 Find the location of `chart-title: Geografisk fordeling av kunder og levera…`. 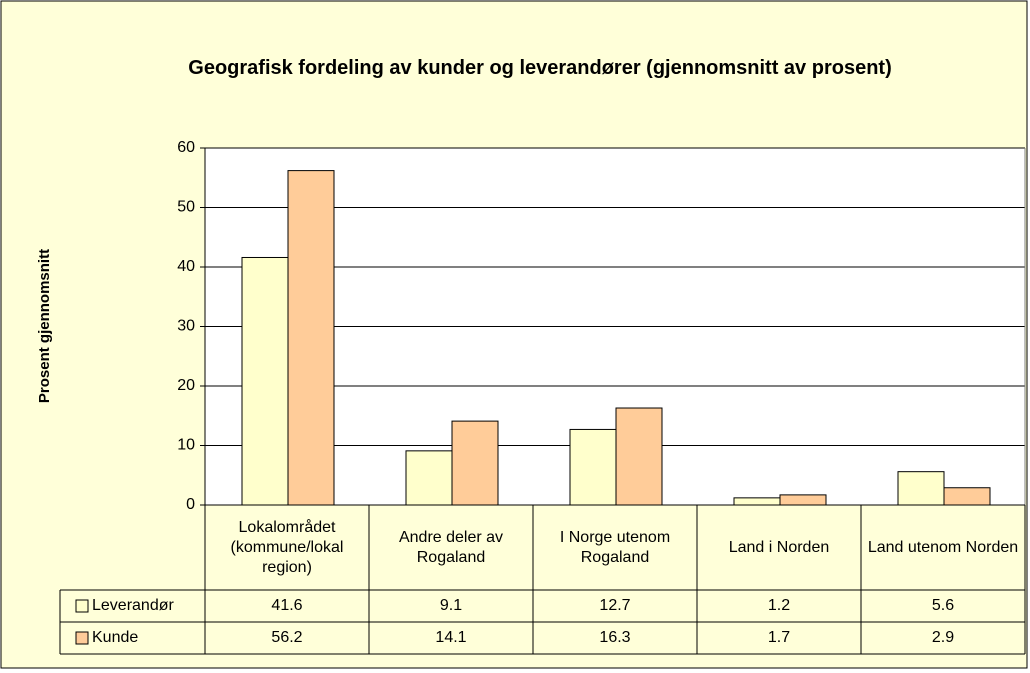

chart-title: Geografisk fordeling av kunder og levera… is located at coordinates (540, 67).